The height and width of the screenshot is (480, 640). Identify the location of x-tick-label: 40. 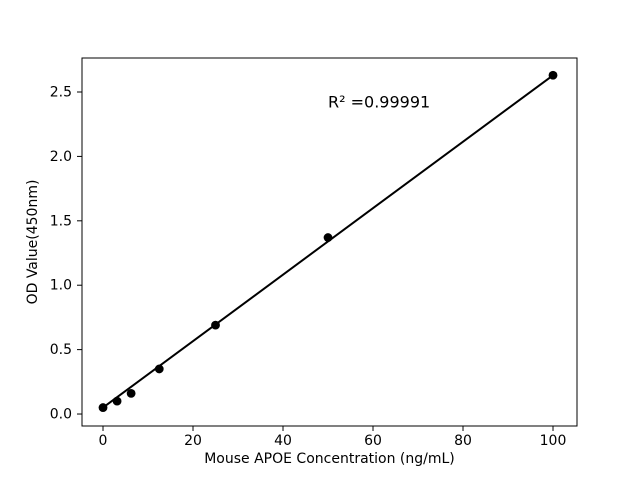
(283, 441).